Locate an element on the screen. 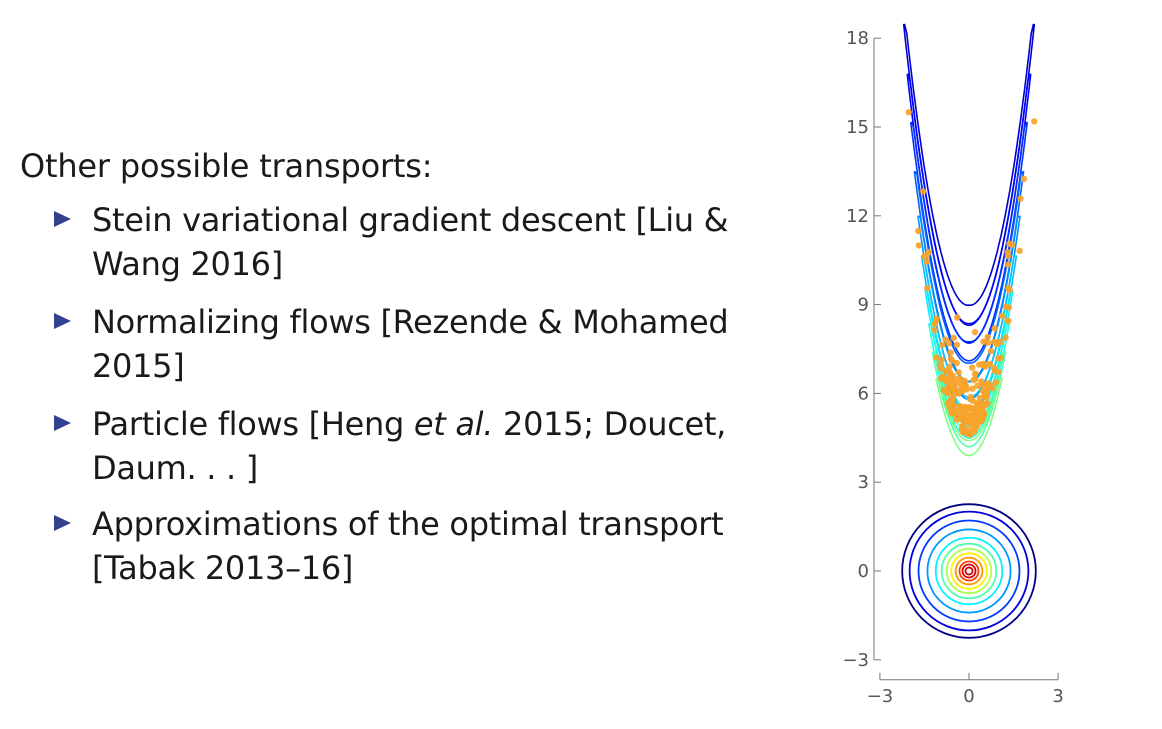  x-tick-label: 3 is located at coordinates (1057, 696).